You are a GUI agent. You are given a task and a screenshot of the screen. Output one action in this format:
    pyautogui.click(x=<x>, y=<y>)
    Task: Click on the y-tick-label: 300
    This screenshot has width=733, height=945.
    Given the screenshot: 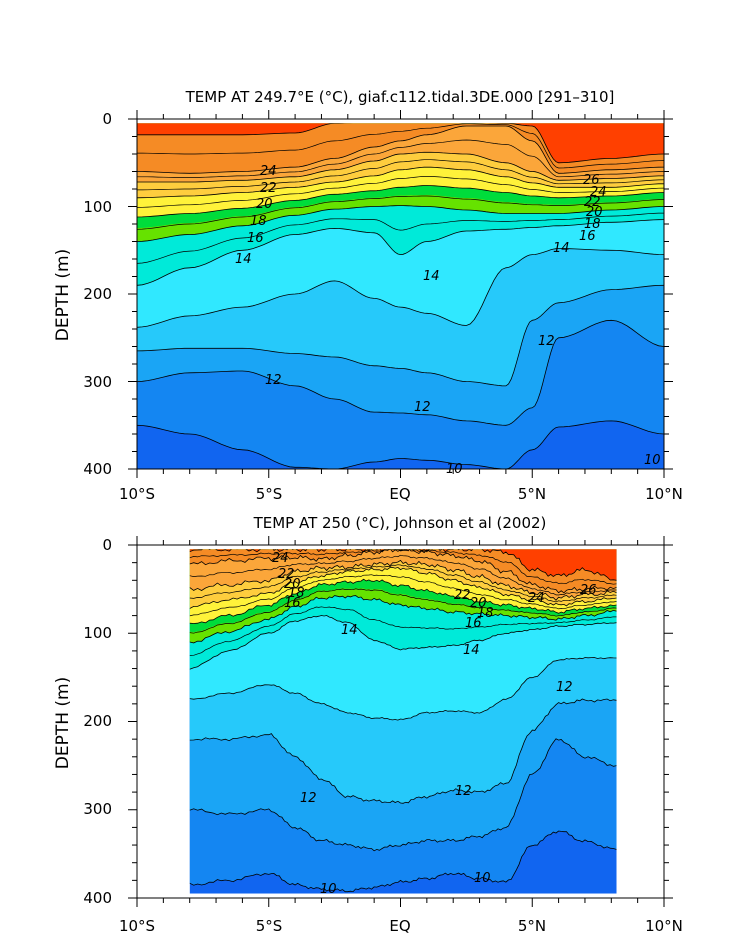 What is the action you would take?
    pyautogui.click(x=97, y=809)
    